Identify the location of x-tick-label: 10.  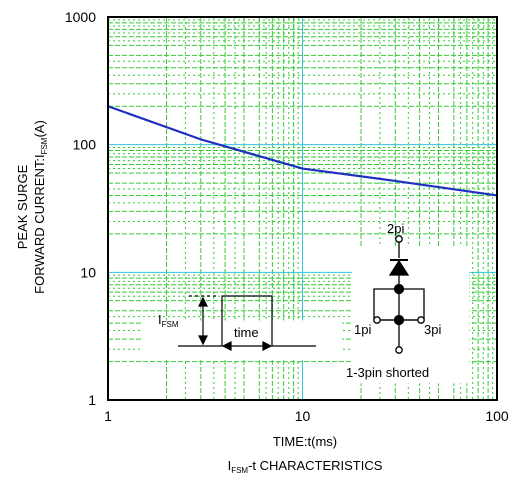
(303, 416).